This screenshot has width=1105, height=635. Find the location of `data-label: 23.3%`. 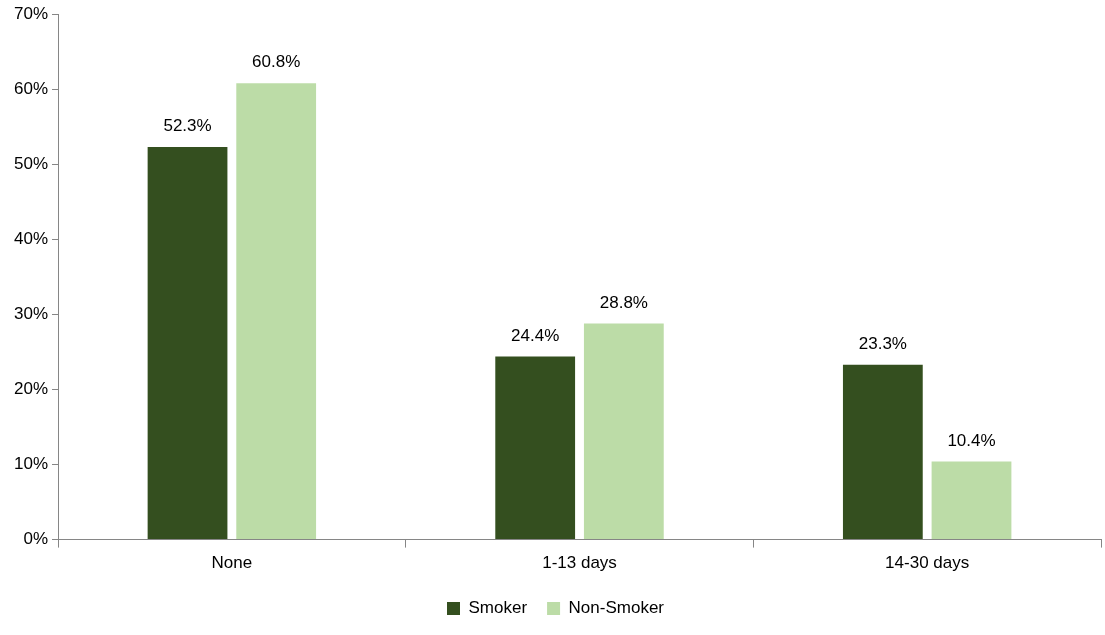

data-label: 23.3% is located at coordinates (882, 343).